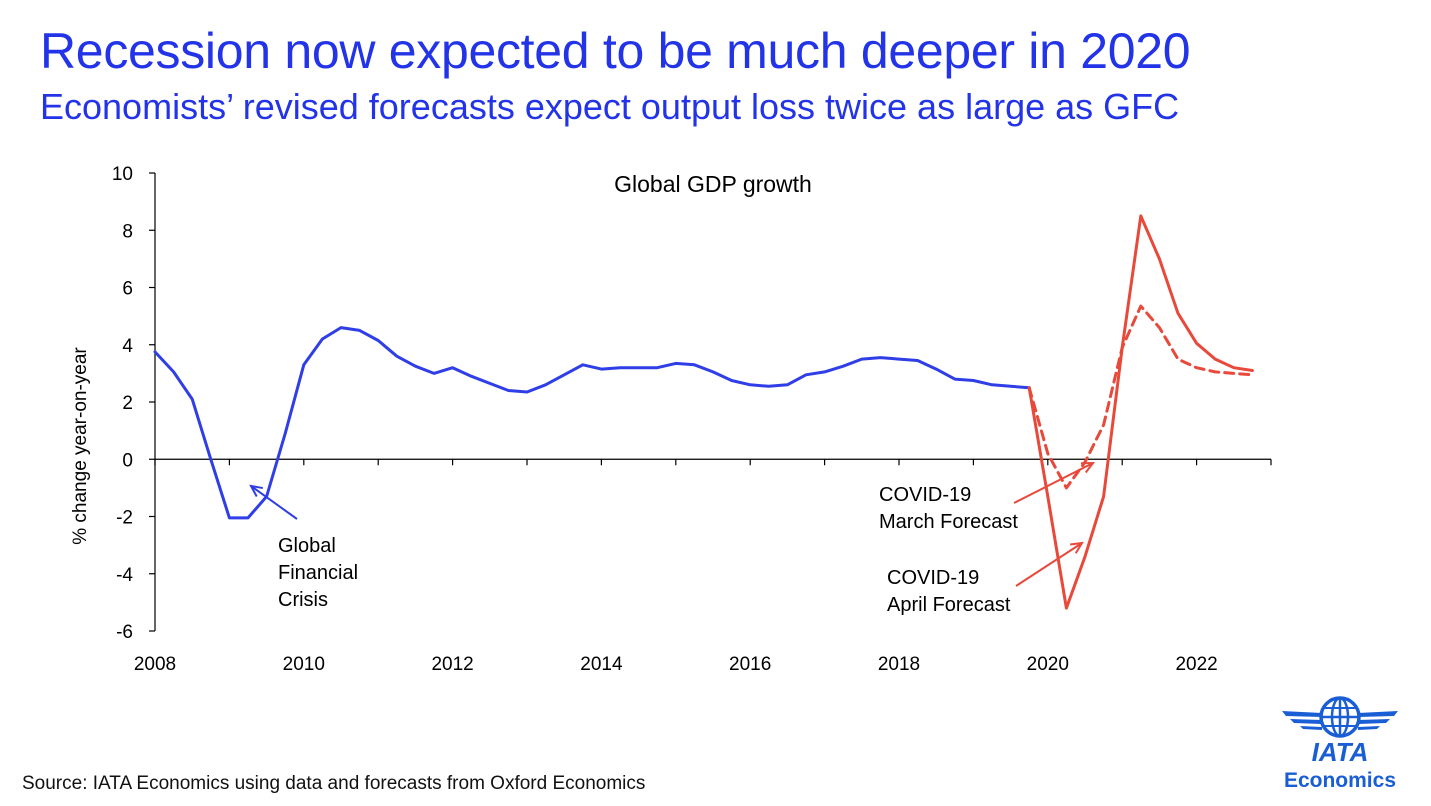 This screenshot has width=1431, height=806. I want to click on series-line-march-forecast, so click(1140, 397).